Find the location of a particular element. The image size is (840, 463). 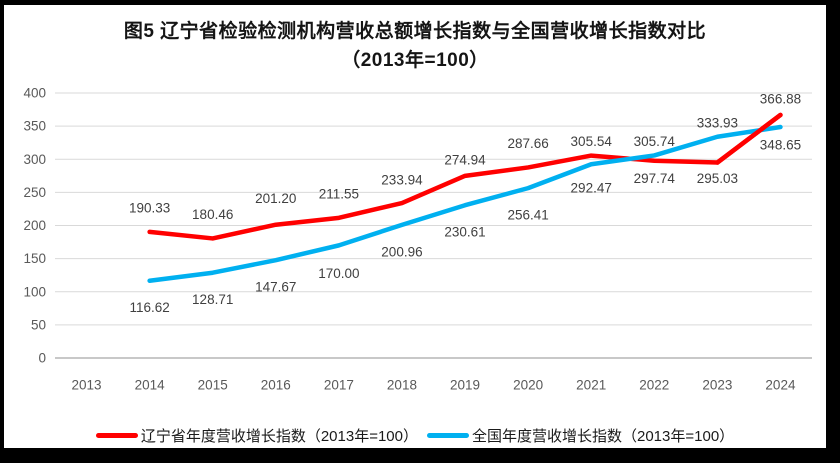

data-label: 333.93 is located at coordinates (717, 122).